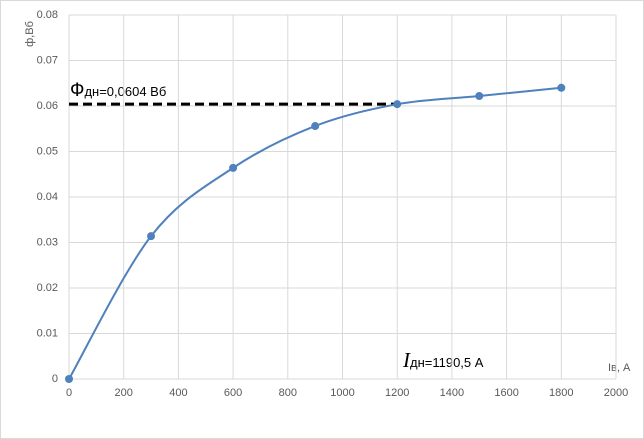  I want to click on annotation: Фдн=0,0604 Вб, so click(118, 90).